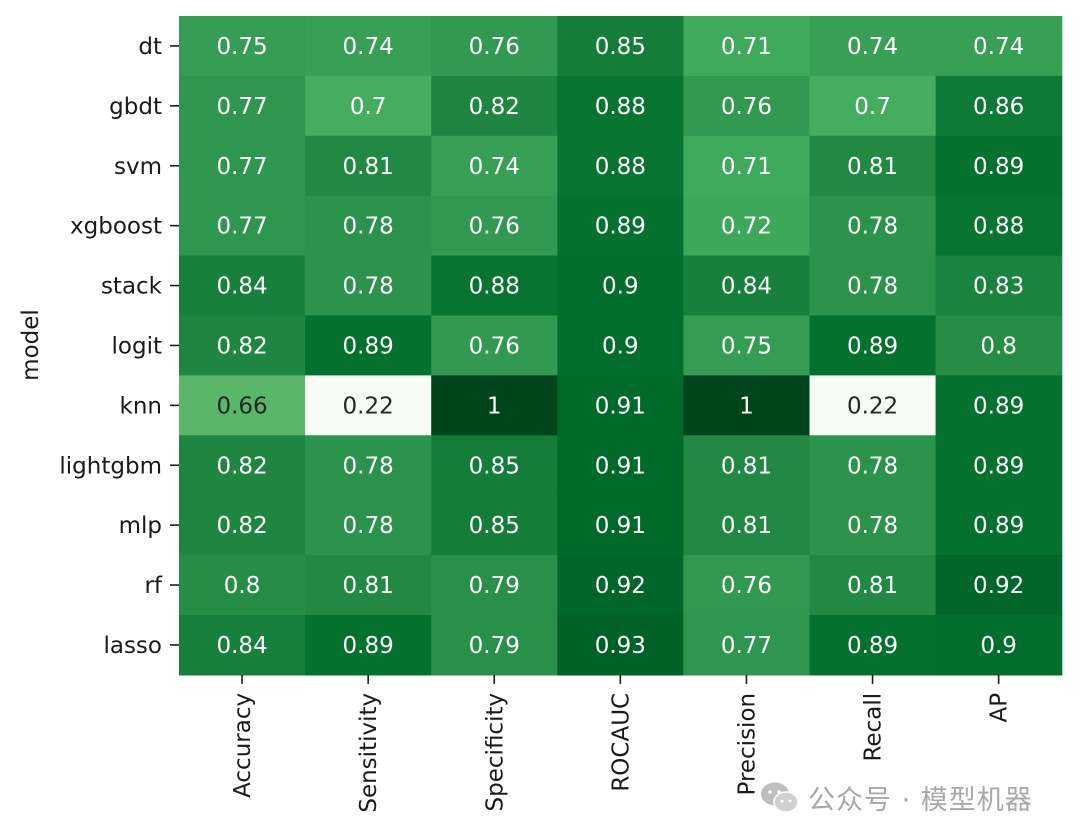 This screenshot has width=1080, height=840. What do you see at coordinates (746, 406) in the screenshot?
I see `cell-value-knn-Precision: 1` at bounding box center [746, 406].